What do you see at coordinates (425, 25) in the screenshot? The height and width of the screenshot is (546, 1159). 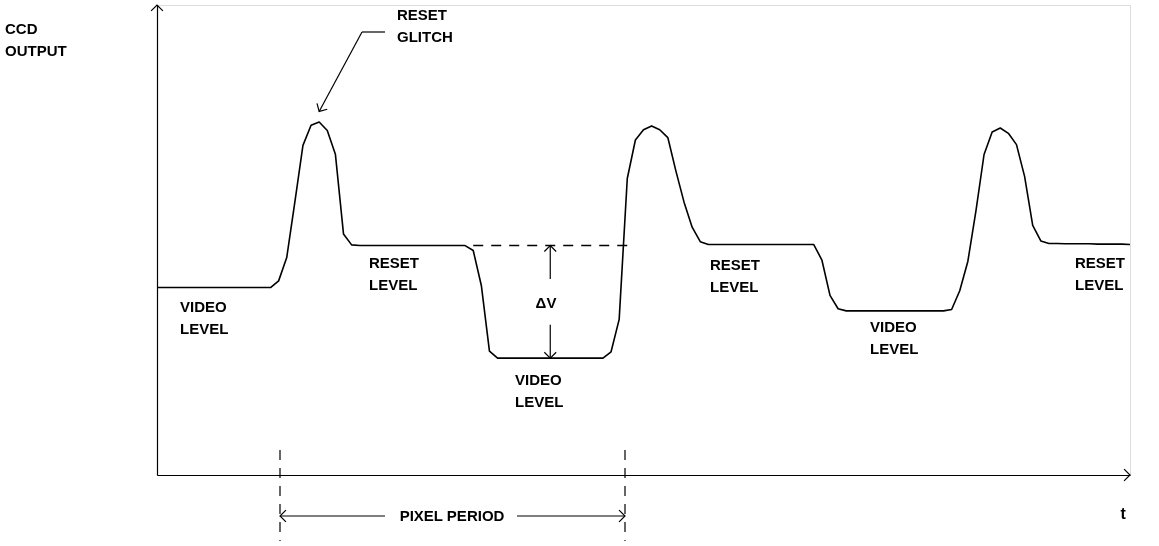 I see `text: RESET GLITCH` at bounding box center [425, 25].